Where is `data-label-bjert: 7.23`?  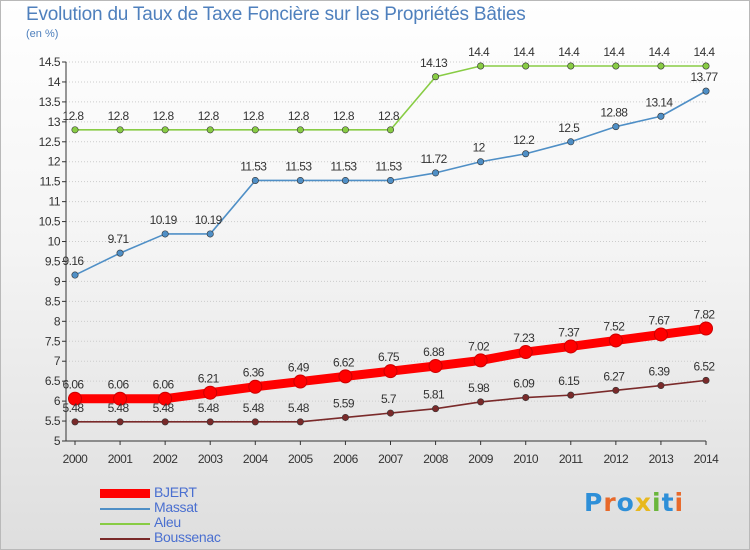
data-label-bjert: 7.23 is located at coordinates (524, 338).